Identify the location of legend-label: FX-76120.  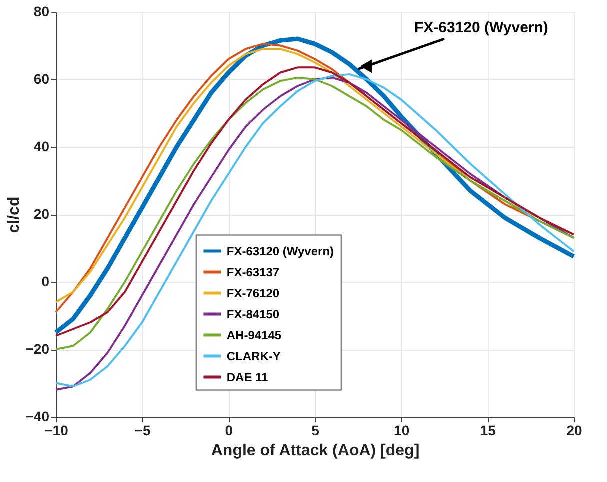
(253, 293).